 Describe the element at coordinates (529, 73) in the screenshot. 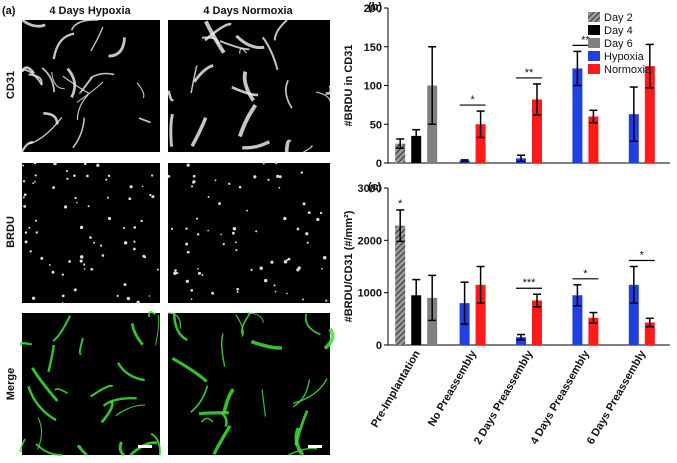

I see `significance: **` at that location.